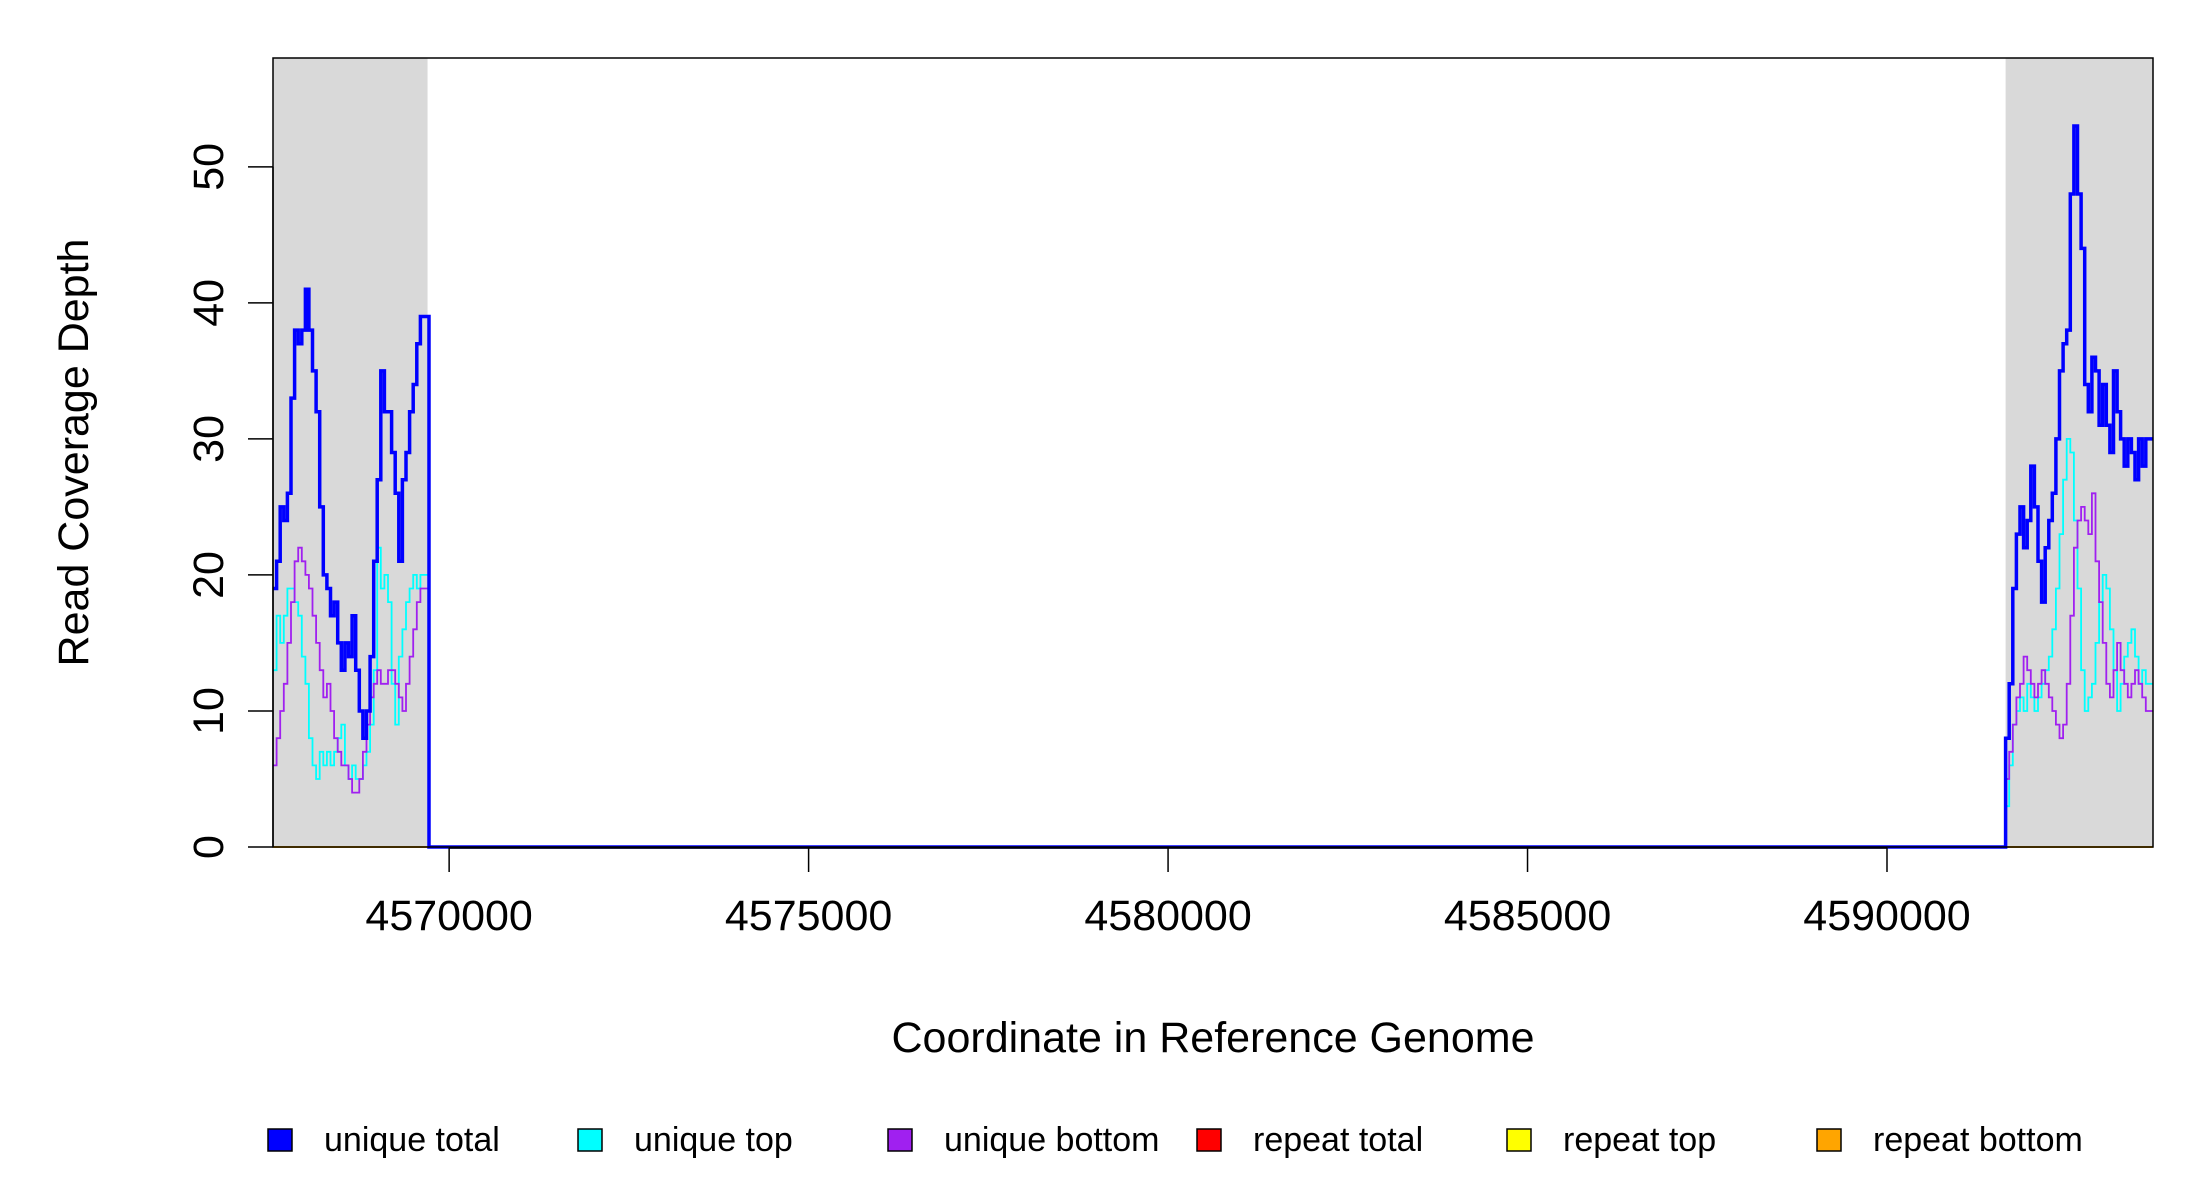 This screenshot has height=1200, width=2200. I want to click on legend-label: repeat bottom, so click(1978, 1140).